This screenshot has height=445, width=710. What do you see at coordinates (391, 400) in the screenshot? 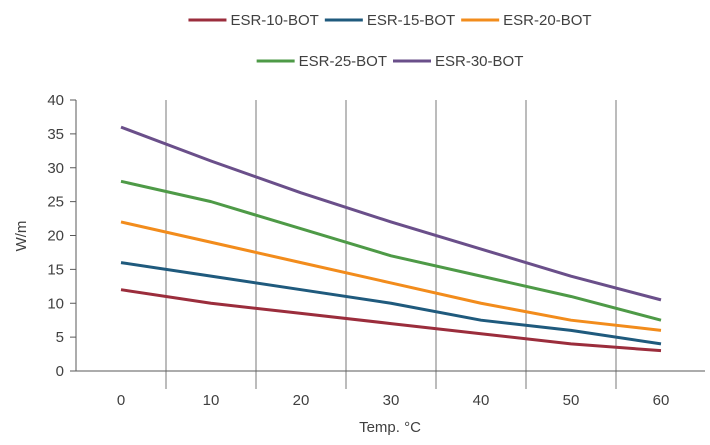
I see `x-tick-label: 30` at bounding box center [391, 400].